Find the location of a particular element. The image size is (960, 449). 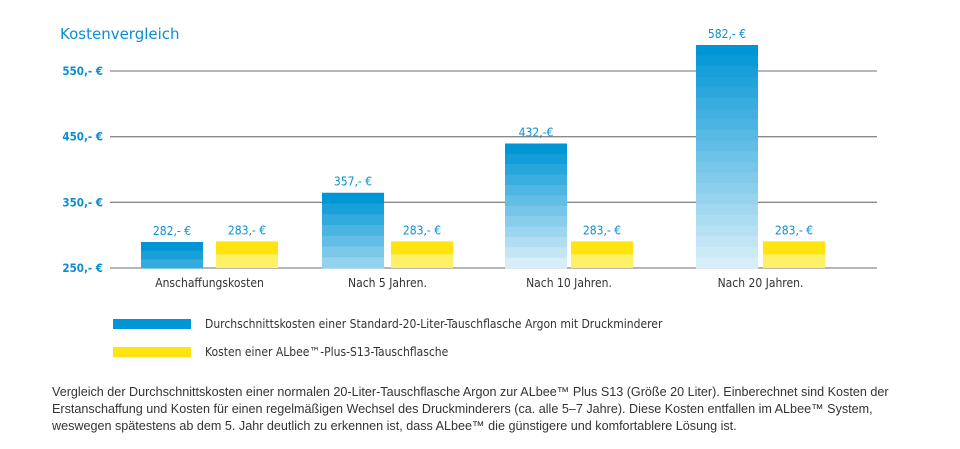

y-tick-label: 450,- € is located at coordinates (82, 137).